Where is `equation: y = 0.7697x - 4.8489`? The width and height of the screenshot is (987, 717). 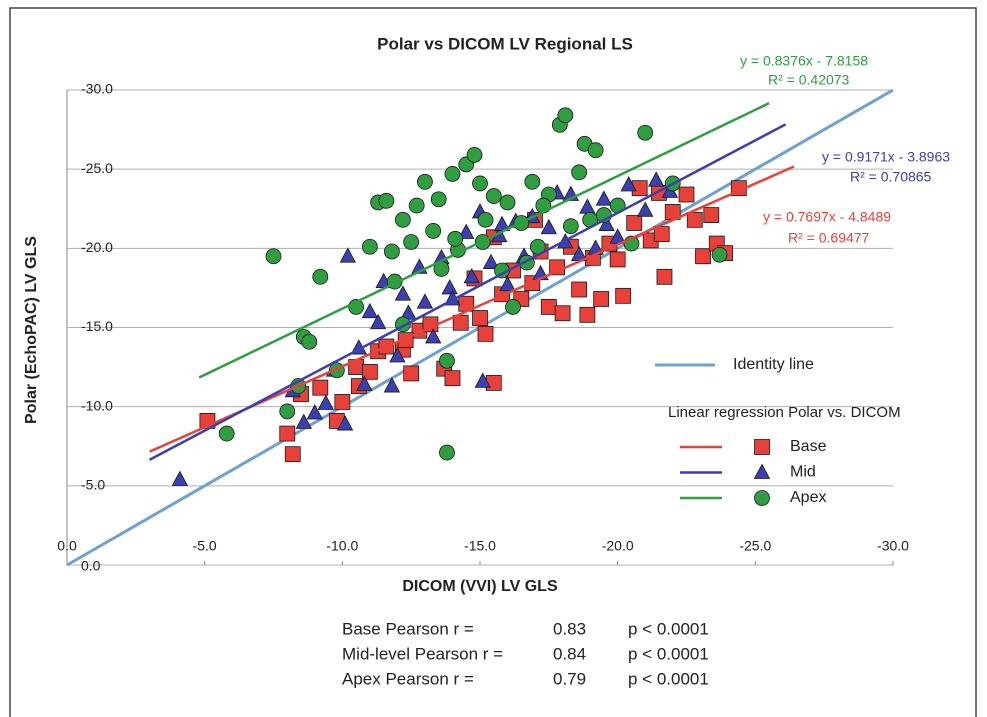
equation: y = 0.7697x - 4.8489 is located at coordinates (827, 217).